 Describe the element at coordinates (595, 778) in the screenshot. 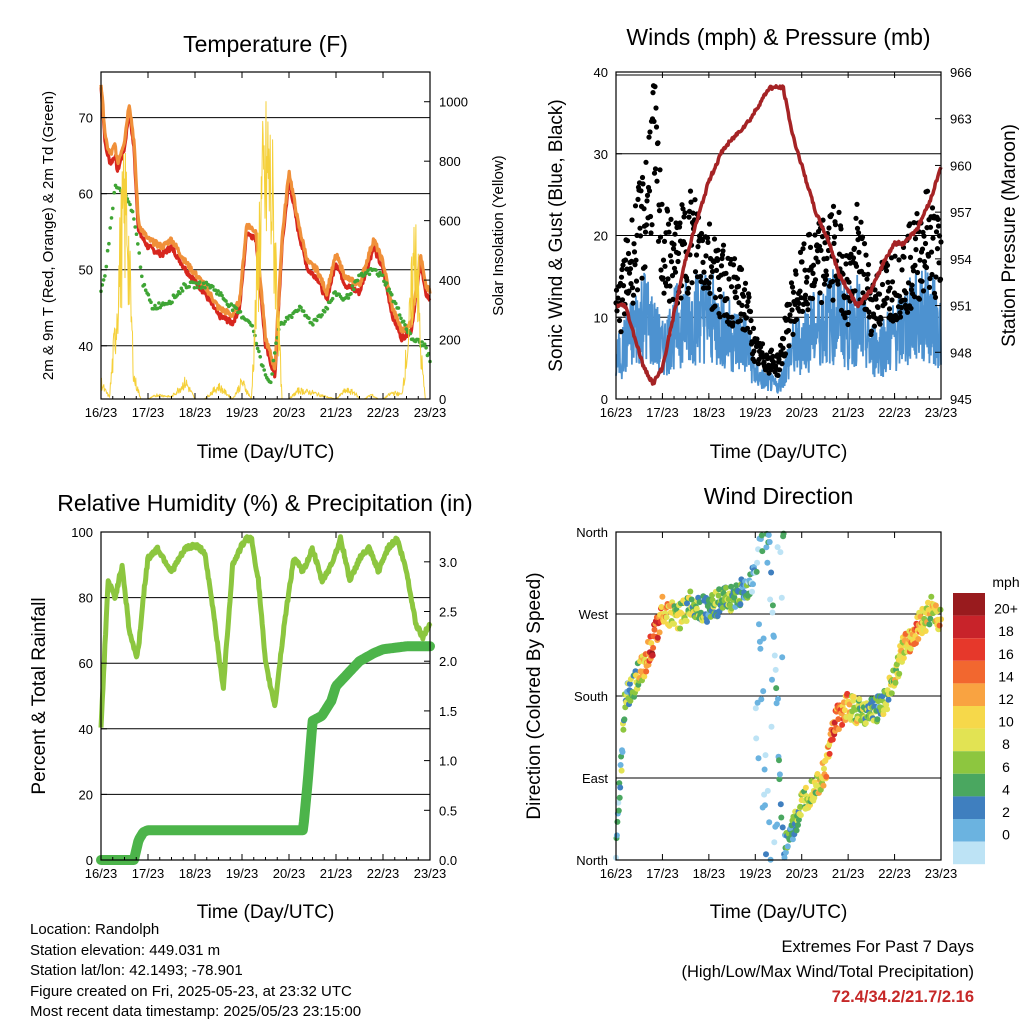

I see `y-tick-label: East` at that location.